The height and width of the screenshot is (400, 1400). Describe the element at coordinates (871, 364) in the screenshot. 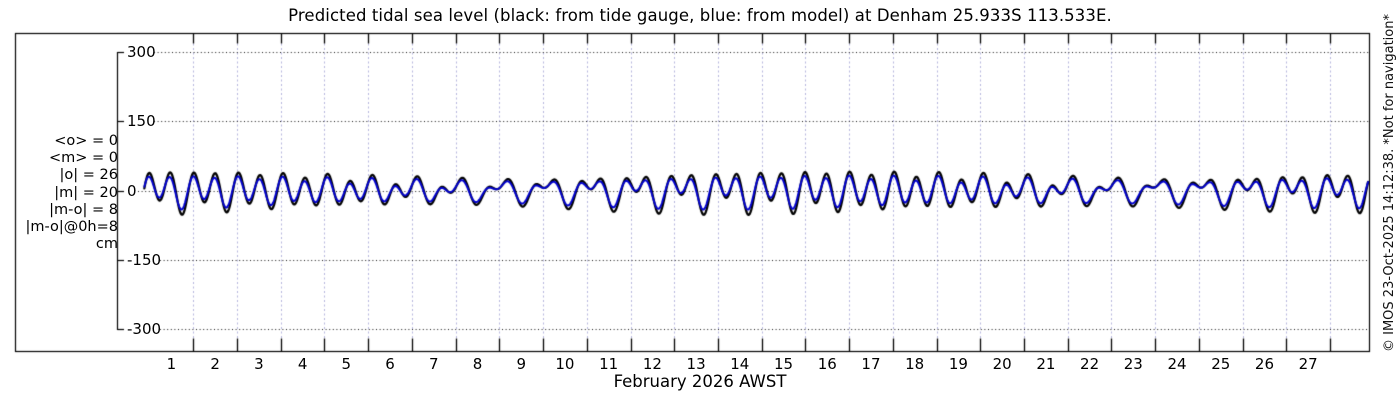

I see `x-tick-label: 17` at that location.